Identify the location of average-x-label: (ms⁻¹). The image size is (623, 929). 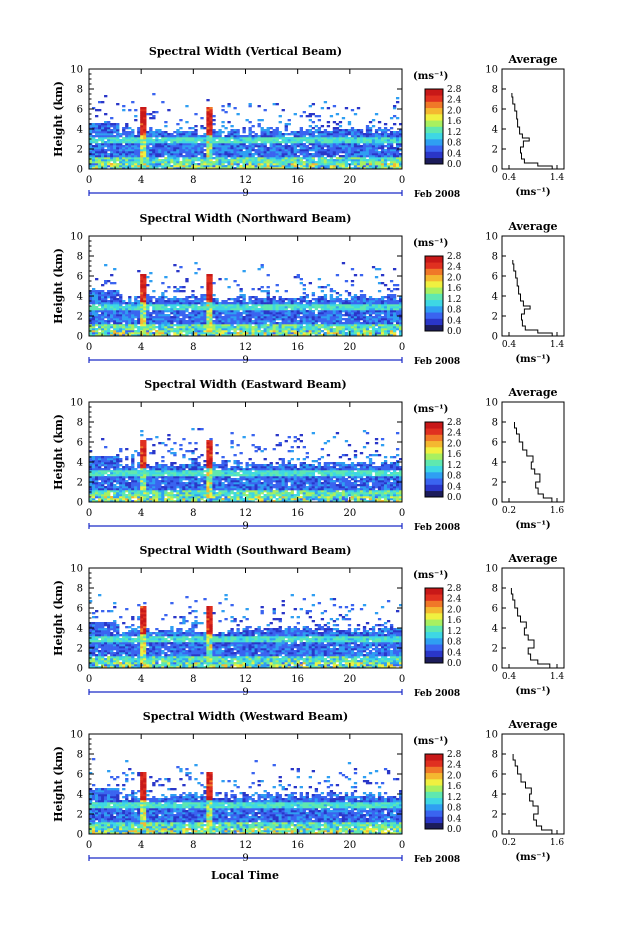
(532, 192).